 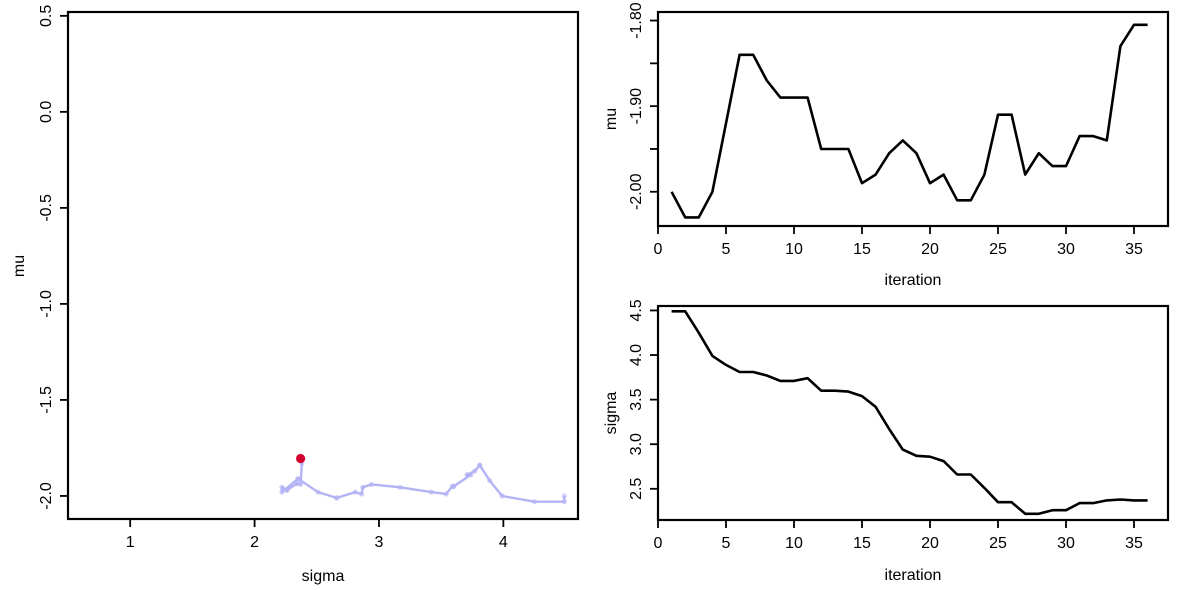 What do you see at coordinates (46, 496) in the screenshot?
I see `joint-y-tick-label: -2.0` at bounding box center [46, 496].